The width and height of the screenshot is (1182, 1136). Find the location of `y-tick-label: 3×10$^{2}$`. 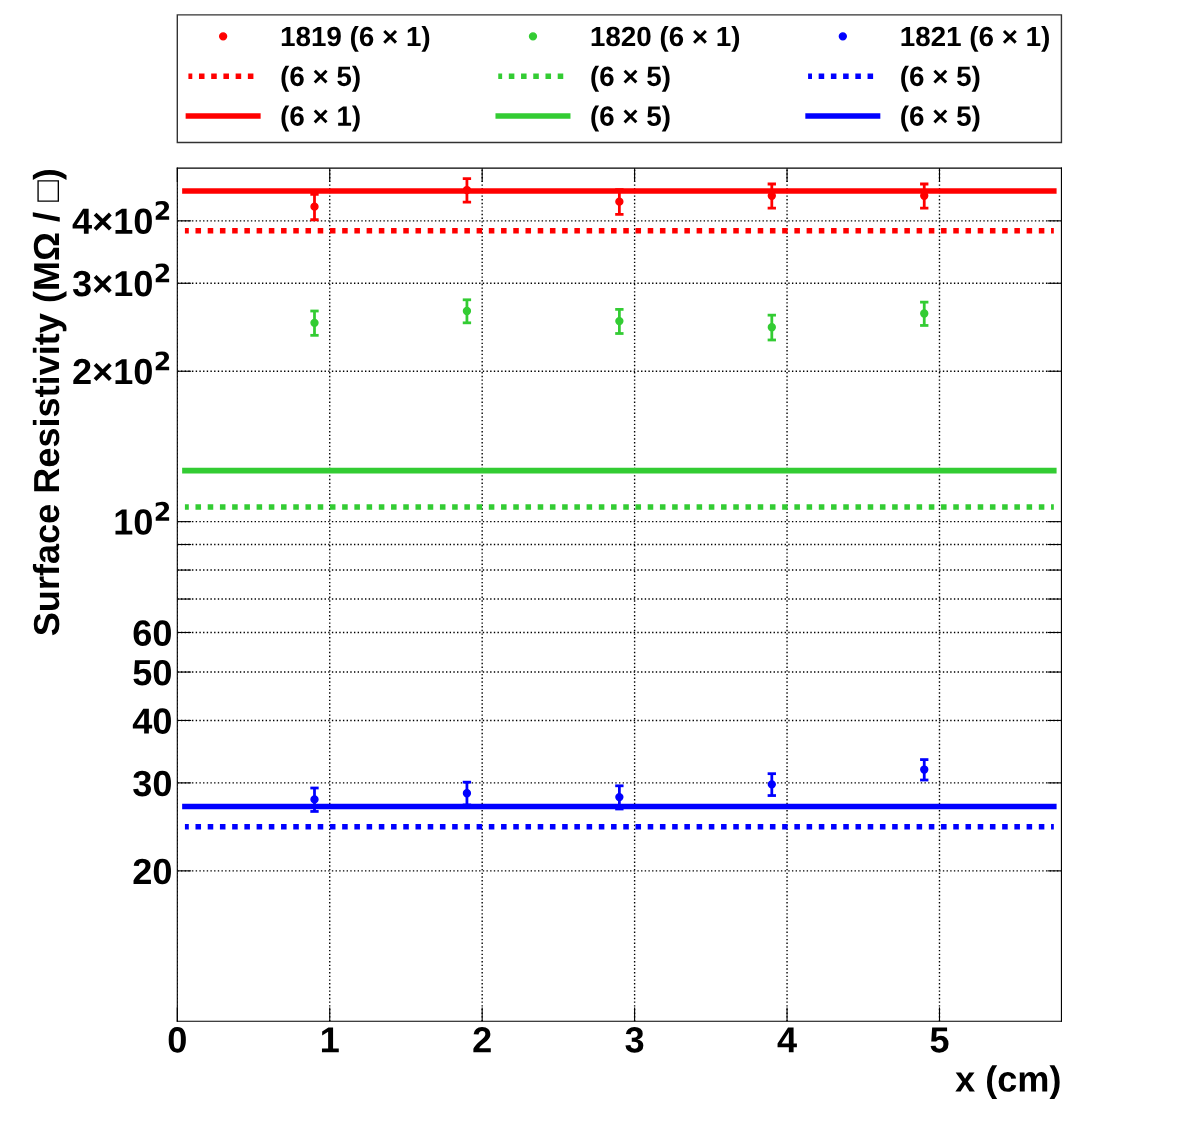

y-tick-label: 3×10$^{2}$ is located at coordinates (121, 280).